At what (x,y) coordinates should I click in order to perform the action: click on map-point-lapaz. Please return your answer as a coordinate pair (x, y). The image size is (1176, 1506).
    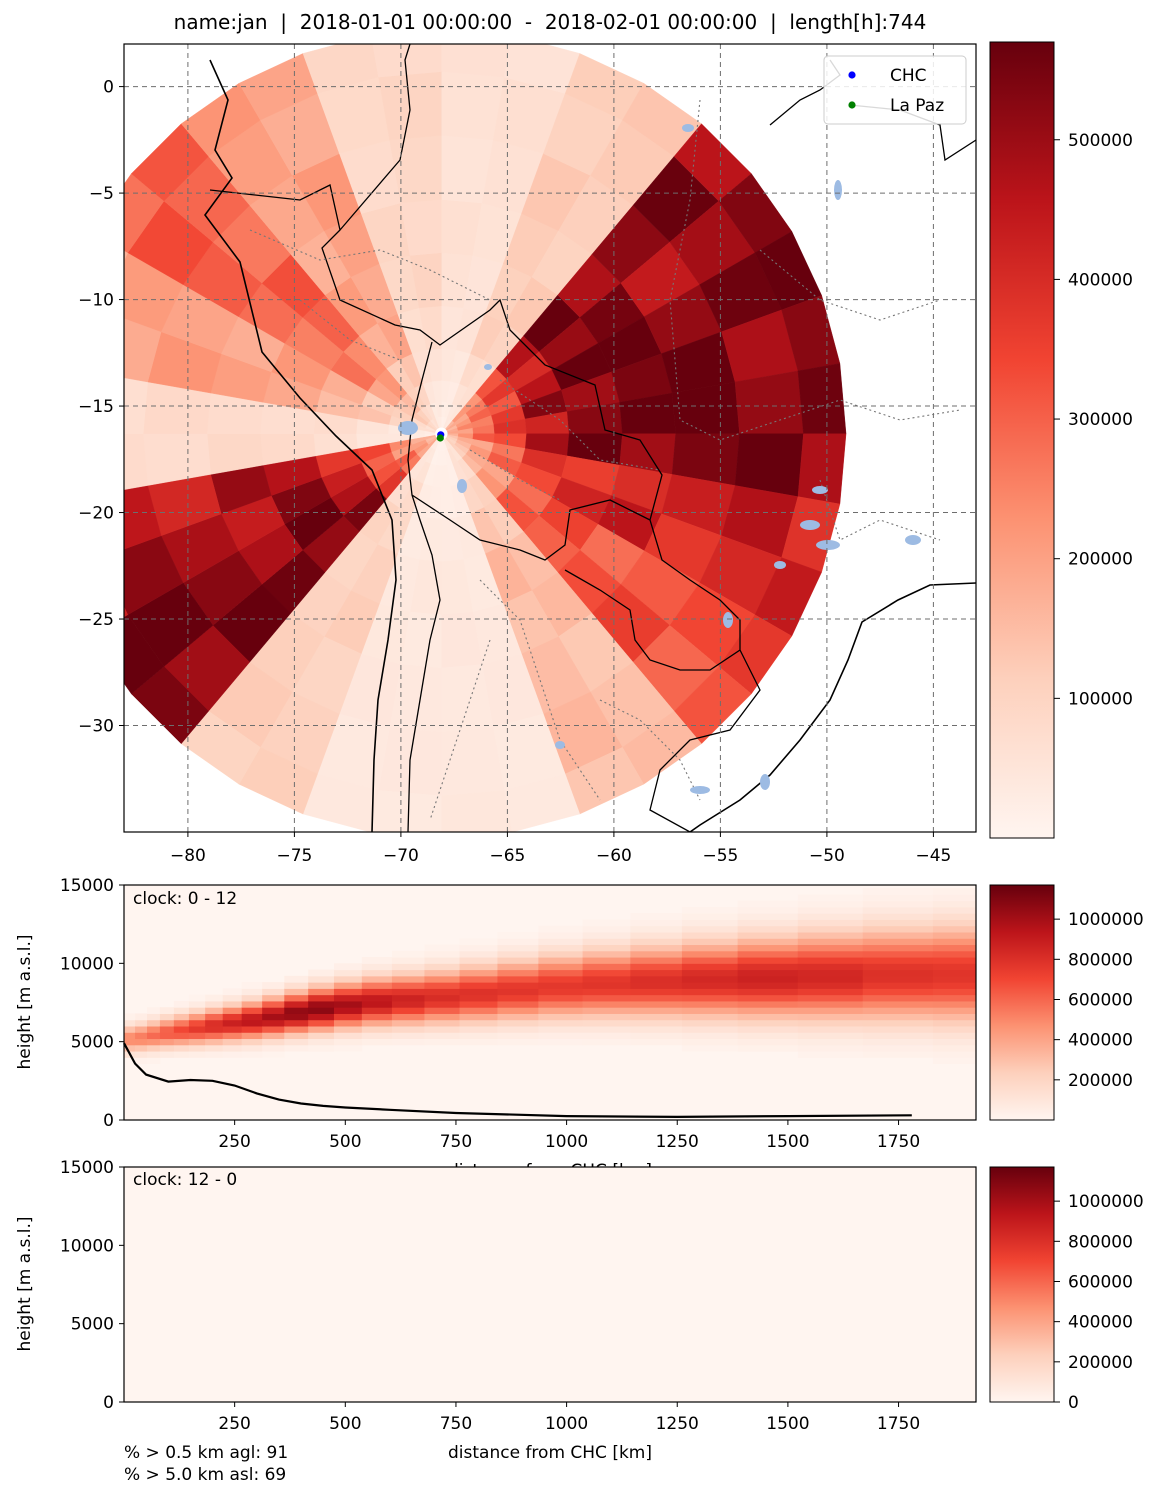
    Looking at the image, I should click on (440, 438).